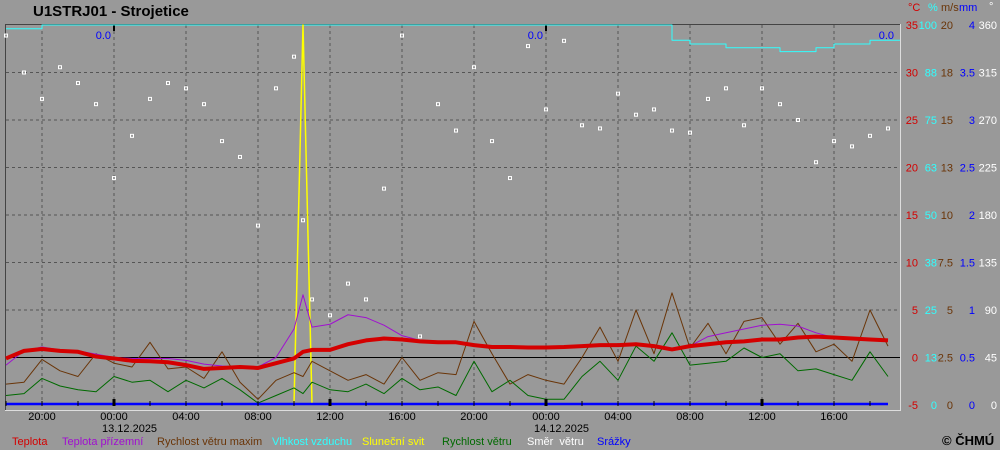 The height and width of the screenshot is (450, 1000). I want to click on y-tick-label-wind: 7.5, so click(945, 264).